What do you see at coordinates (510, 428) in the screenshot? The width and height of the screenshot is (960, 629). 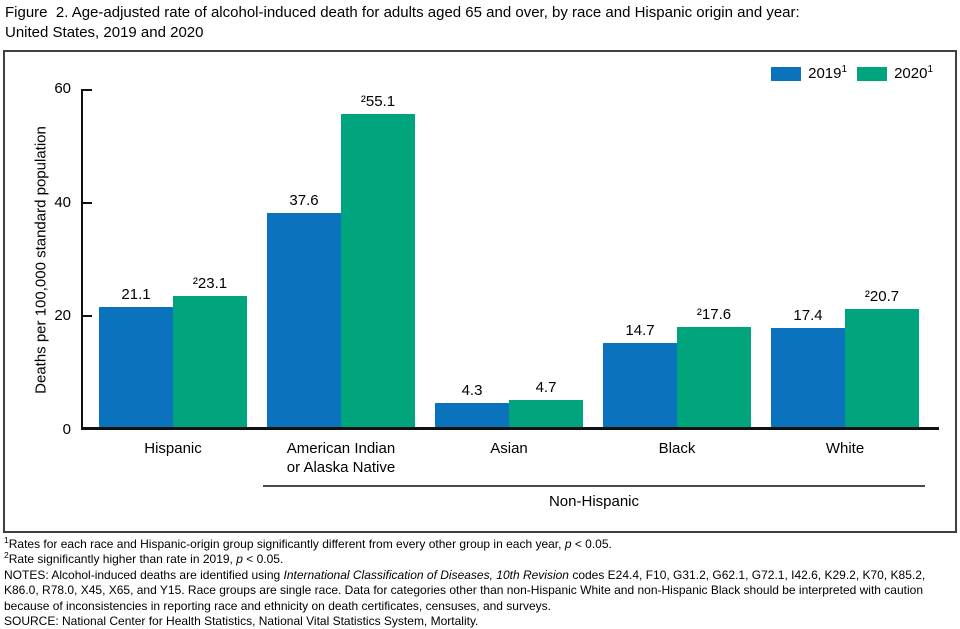 I see `x-axis-line` at bounding box center [510, 428].